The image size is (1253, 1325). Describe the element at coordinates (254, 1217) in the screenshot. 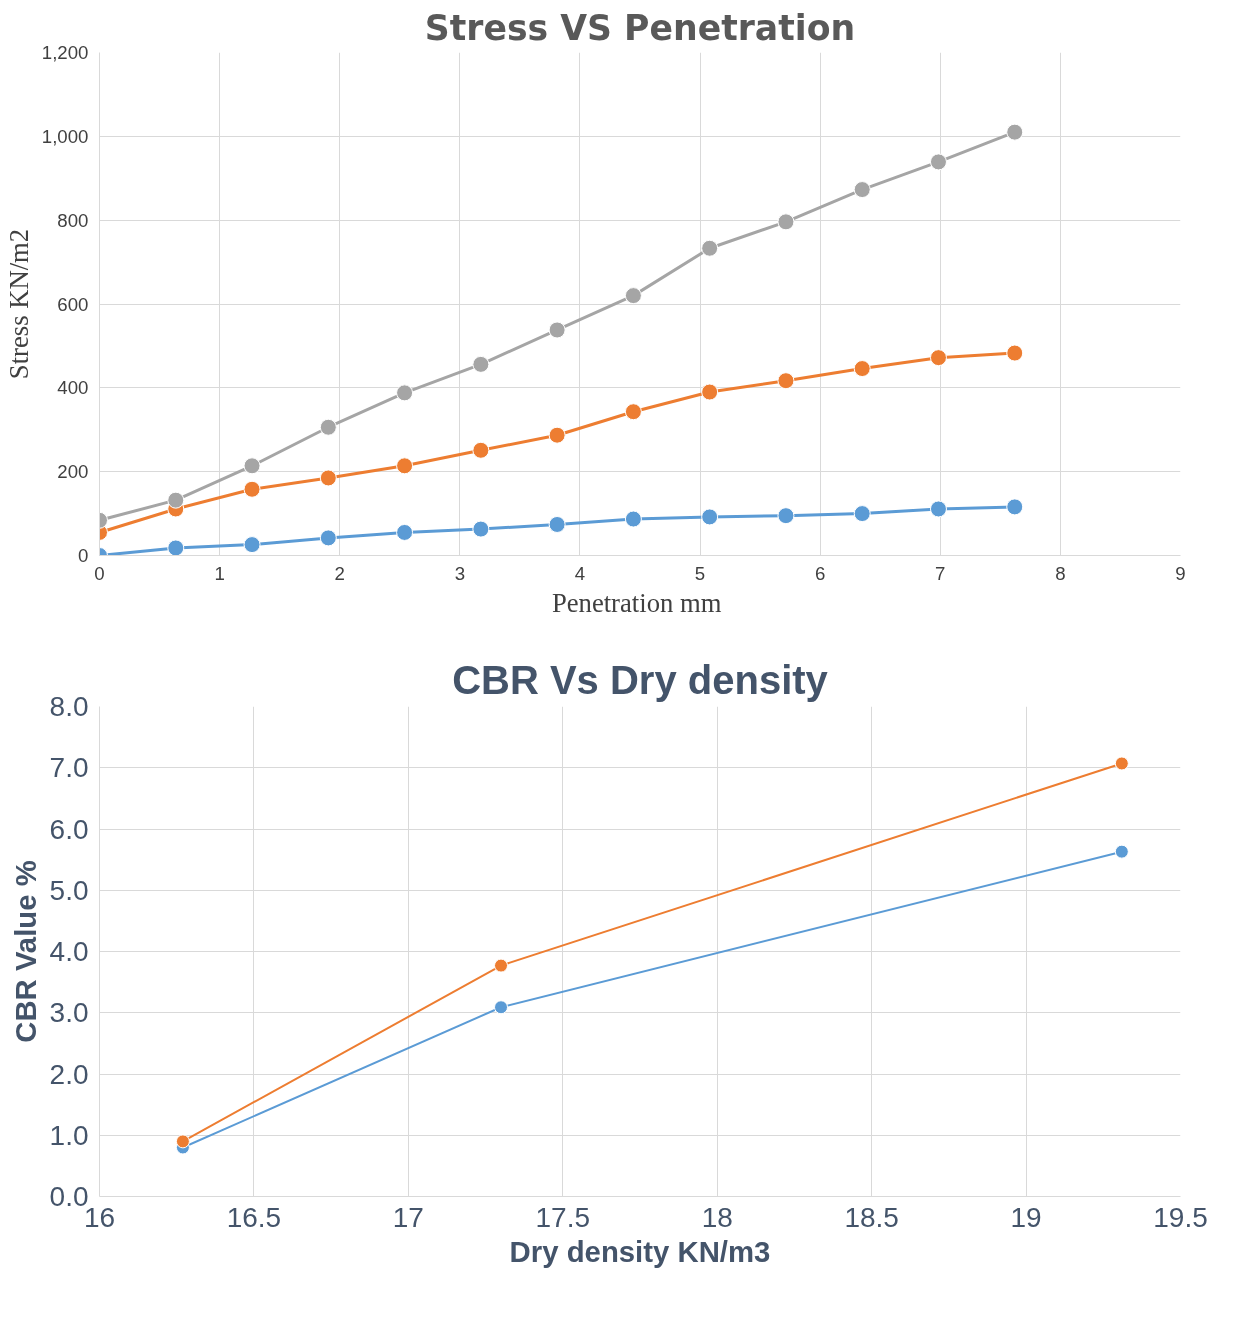

I see `x-tick-label: 16.5` at that location.